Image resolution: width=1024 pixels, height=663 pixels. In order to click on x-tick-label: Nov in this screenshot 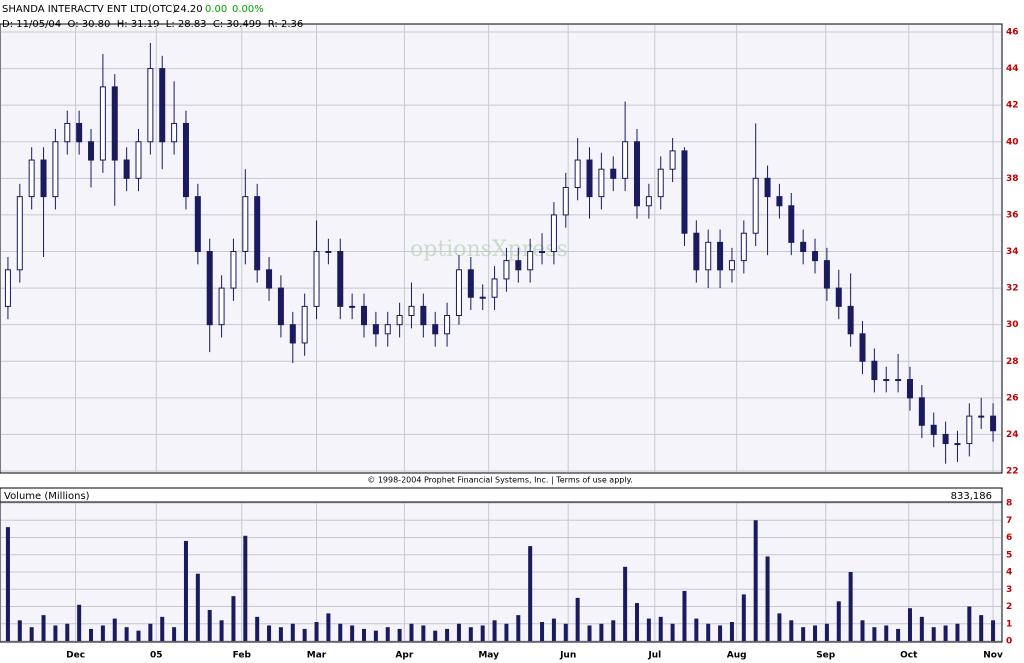, I will do `click(993, 656)`.